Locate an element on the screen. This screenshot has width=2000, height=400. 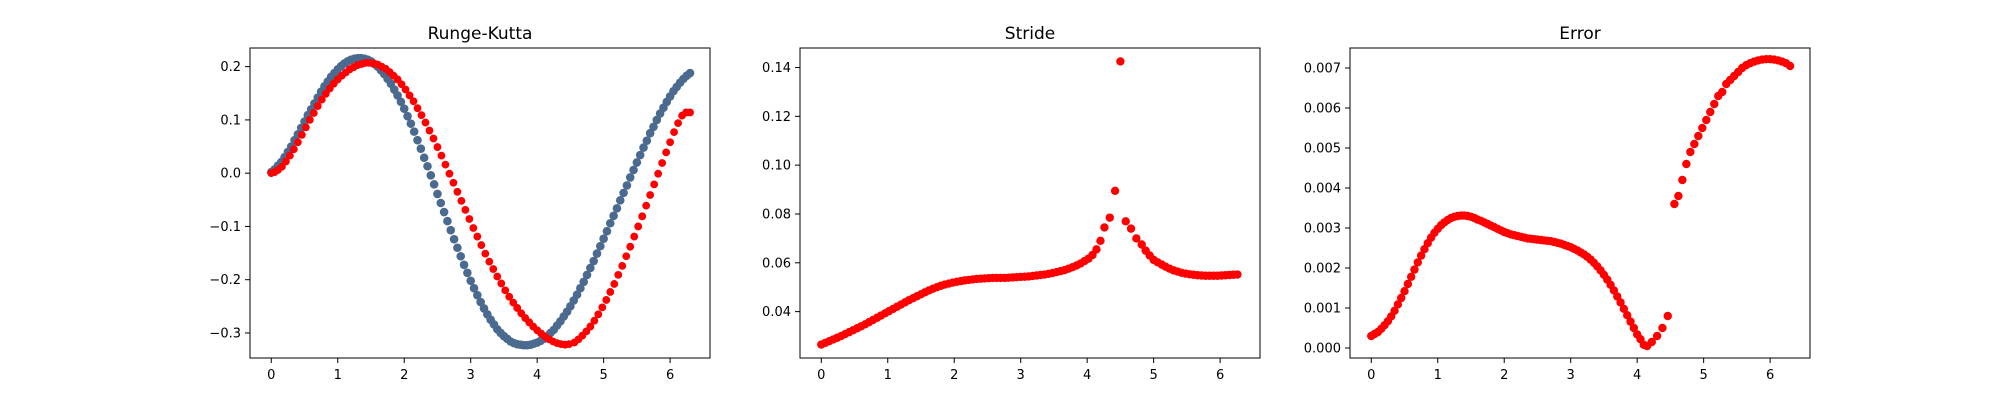
x-tick-label: 3 is located at coordinates (1021, 375).